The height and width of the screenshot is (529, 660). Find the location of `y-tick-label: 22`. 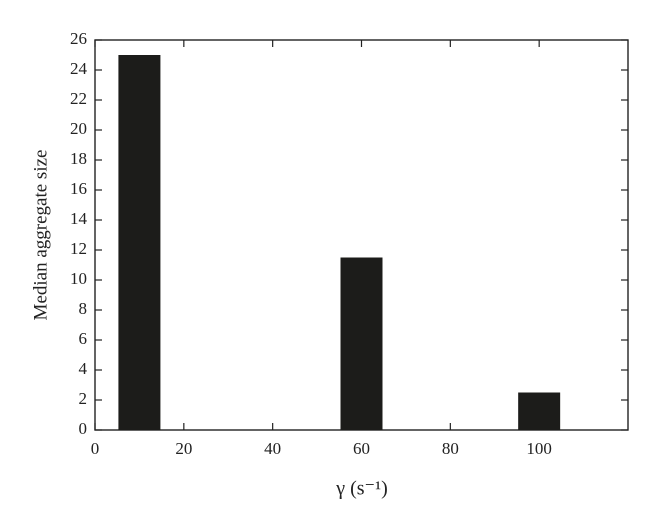

y-tick-label: 22 is located at coordinates (78, 98).